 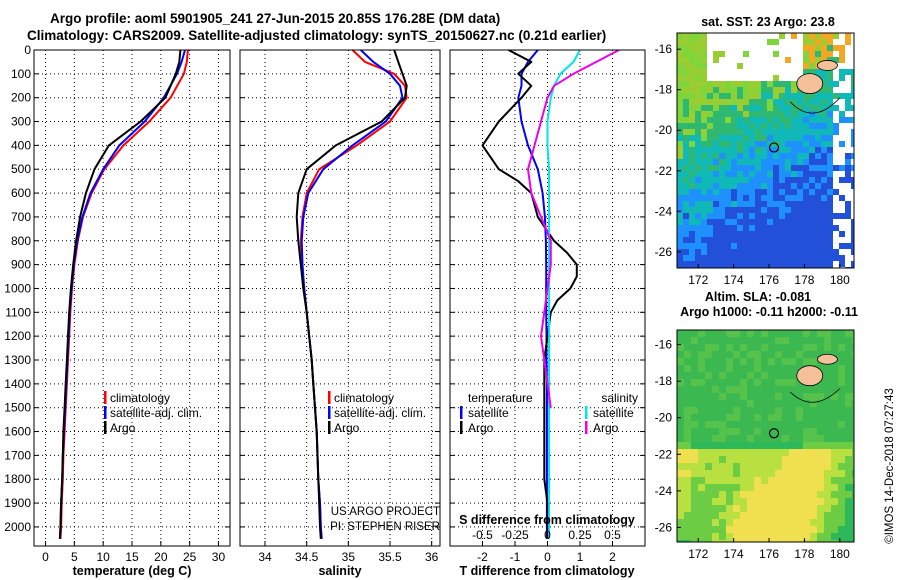 What do you see at coordinates (351, 294) in the screenshot?
I see `series-line-argo` at bounding box center [351, 294].